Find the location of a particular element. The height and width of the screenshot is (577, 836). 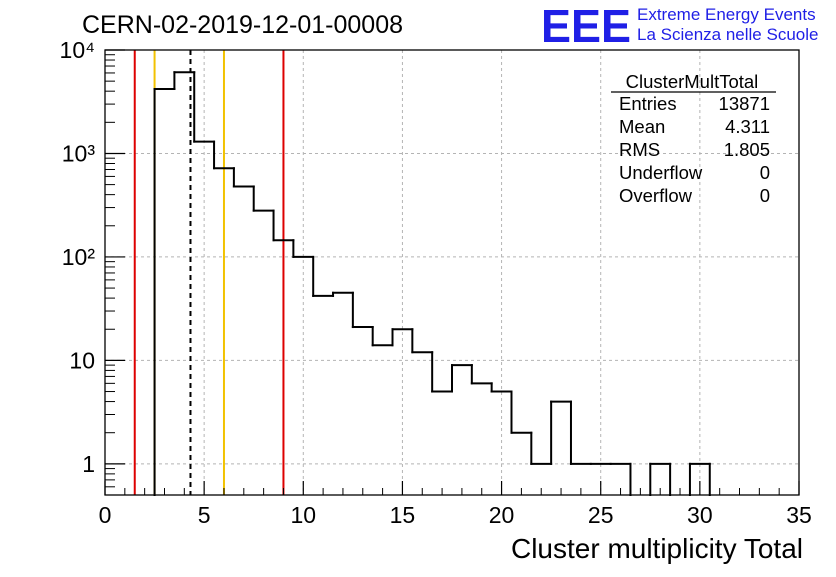

x-tick-label: 30 is located at coordinates (700, 515).